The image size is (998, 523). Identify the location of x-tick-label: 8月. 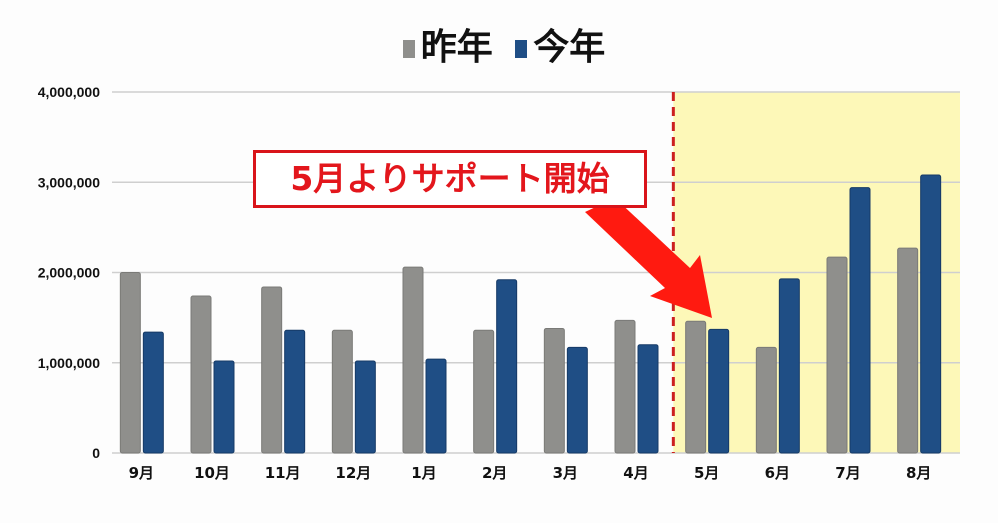
(918, 473).